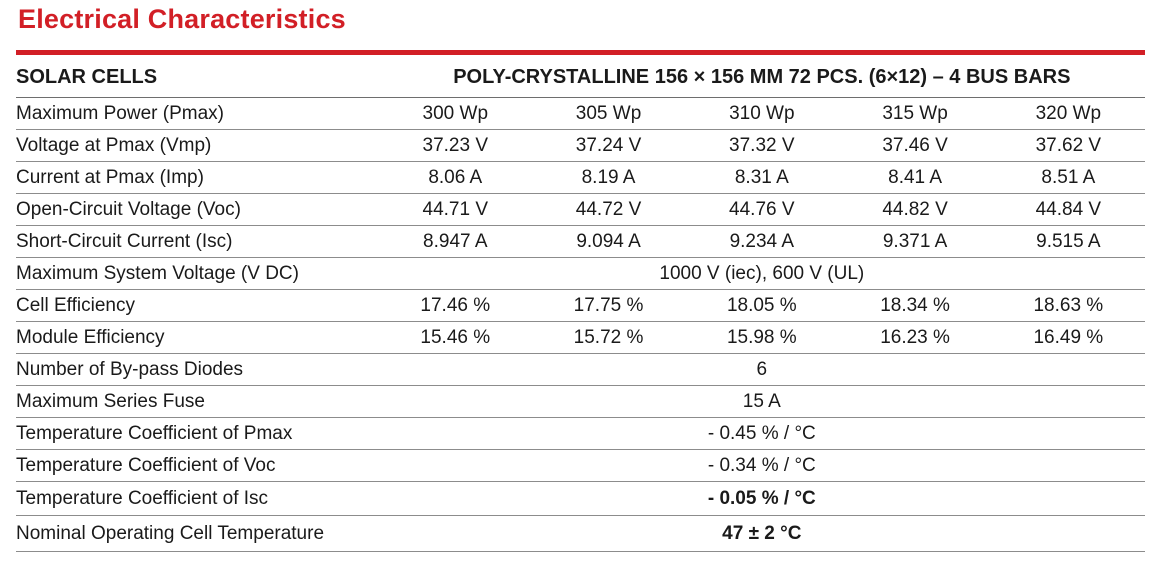  I want to click on cell-value: 37.24 V, so click(608, 145).